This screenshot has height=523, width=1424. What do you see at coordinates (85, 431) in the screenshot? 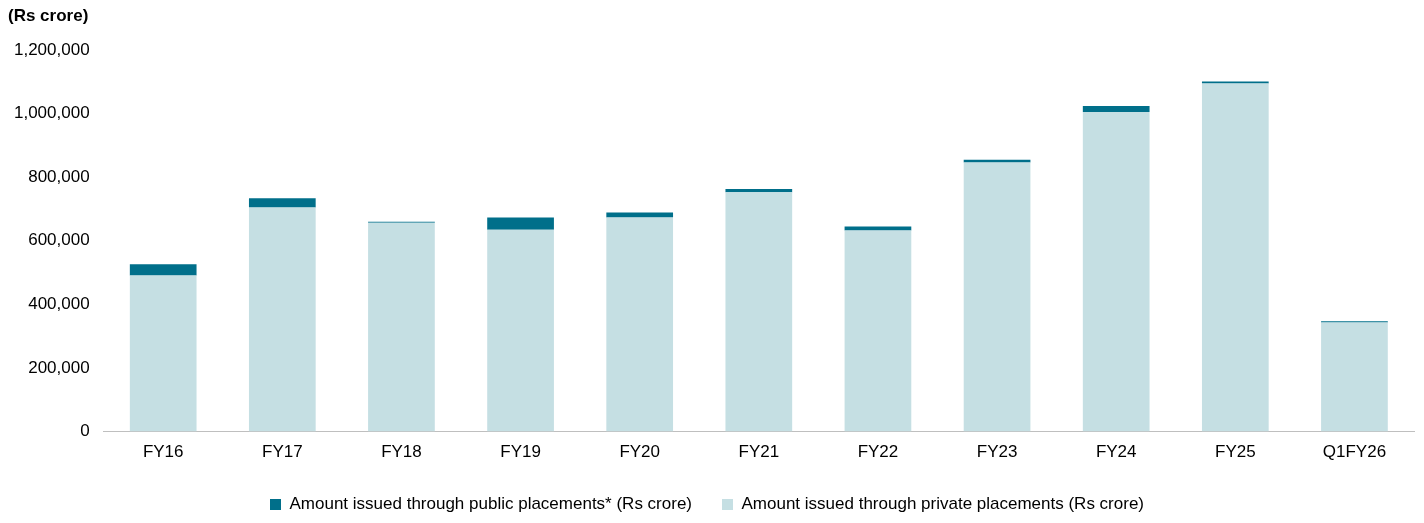
I see `y-tick-label: 0` at bounding box center [85, 431].